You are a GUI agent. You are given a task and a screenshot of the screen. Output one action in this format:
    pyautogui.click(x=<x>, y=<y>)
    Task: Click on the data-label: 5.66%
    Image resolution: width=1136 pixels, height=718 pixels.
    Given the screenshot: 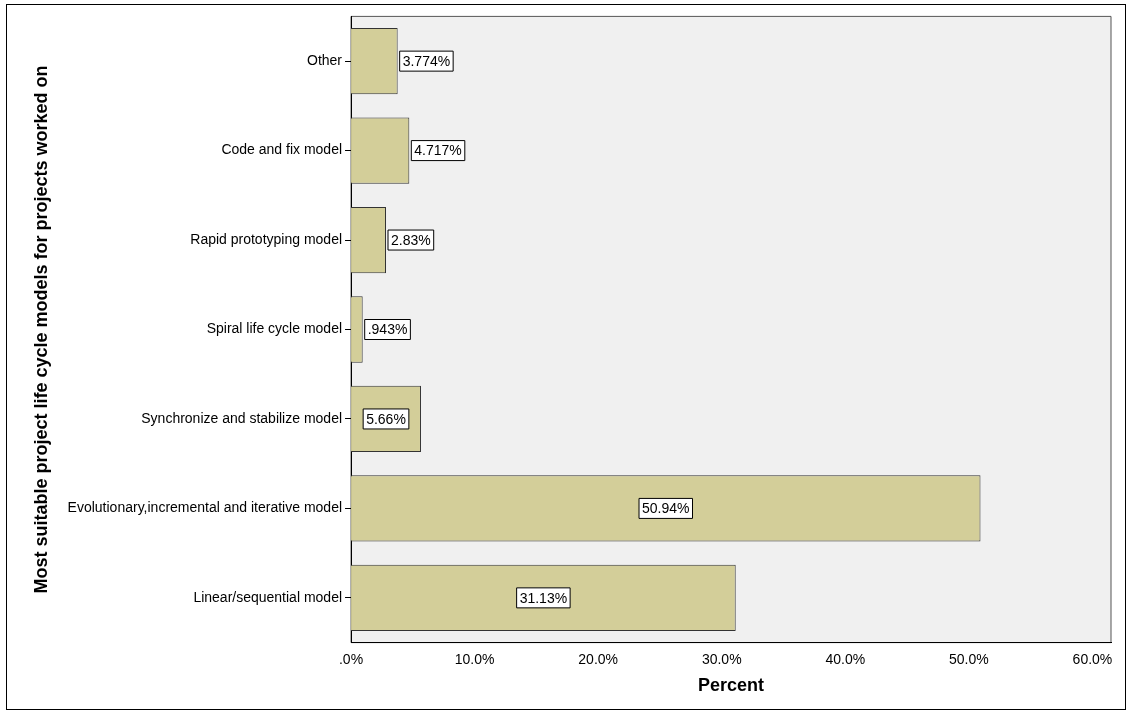 What is the action you would take?
    pyautogui.click(x=386, y=418)
    